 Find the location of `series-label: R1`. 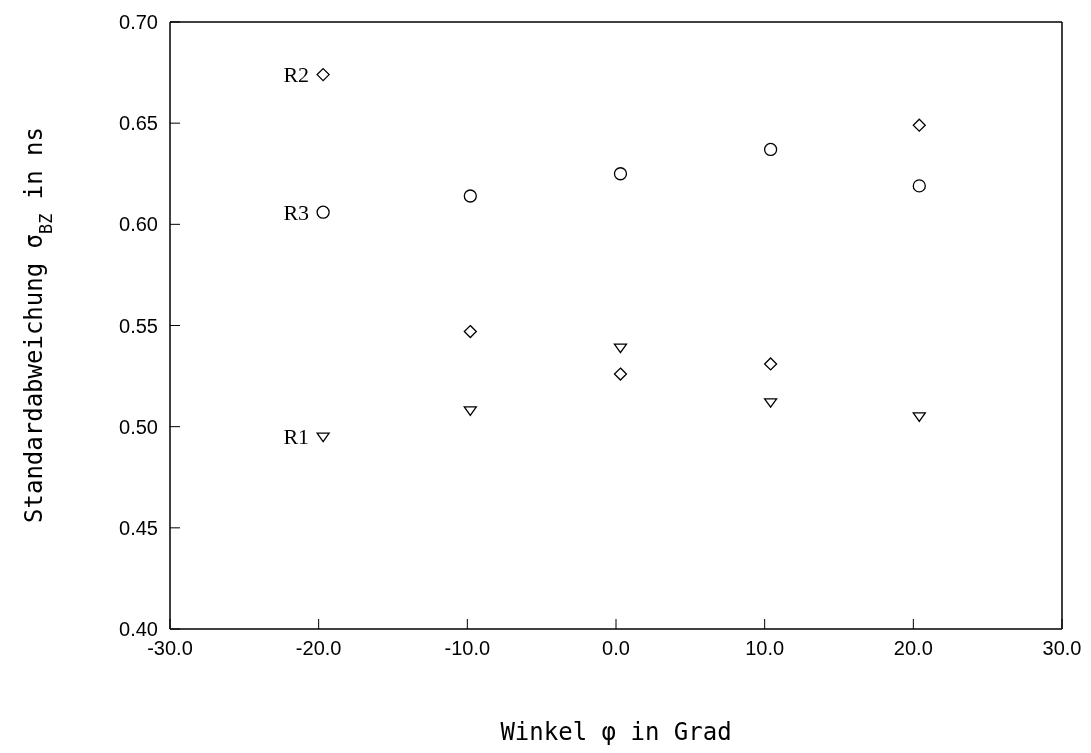

series-label: R1 is located at coordinates (296, 437).